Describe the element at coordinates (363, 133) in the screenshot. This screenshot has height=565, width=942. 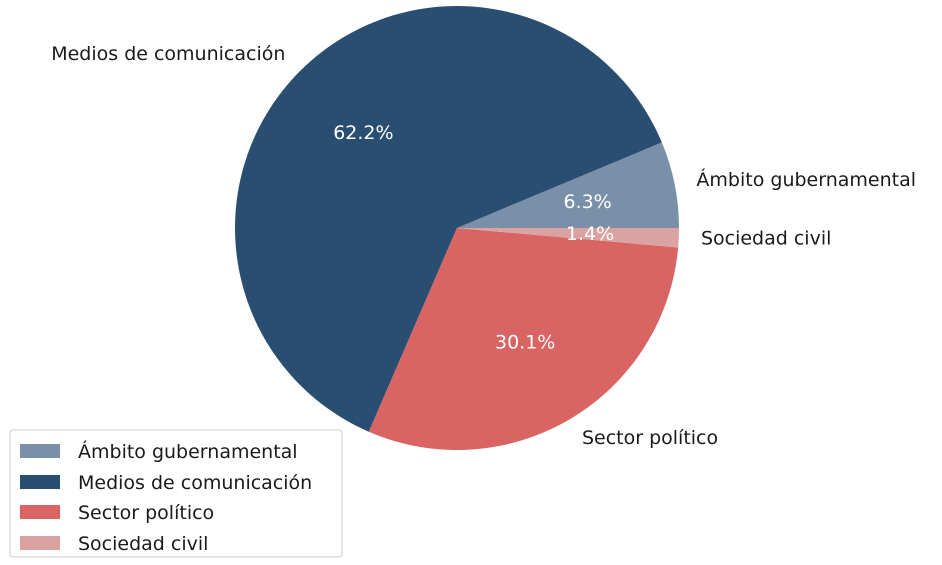
I see `pie-pct-label-1: 62.2%` at that location.